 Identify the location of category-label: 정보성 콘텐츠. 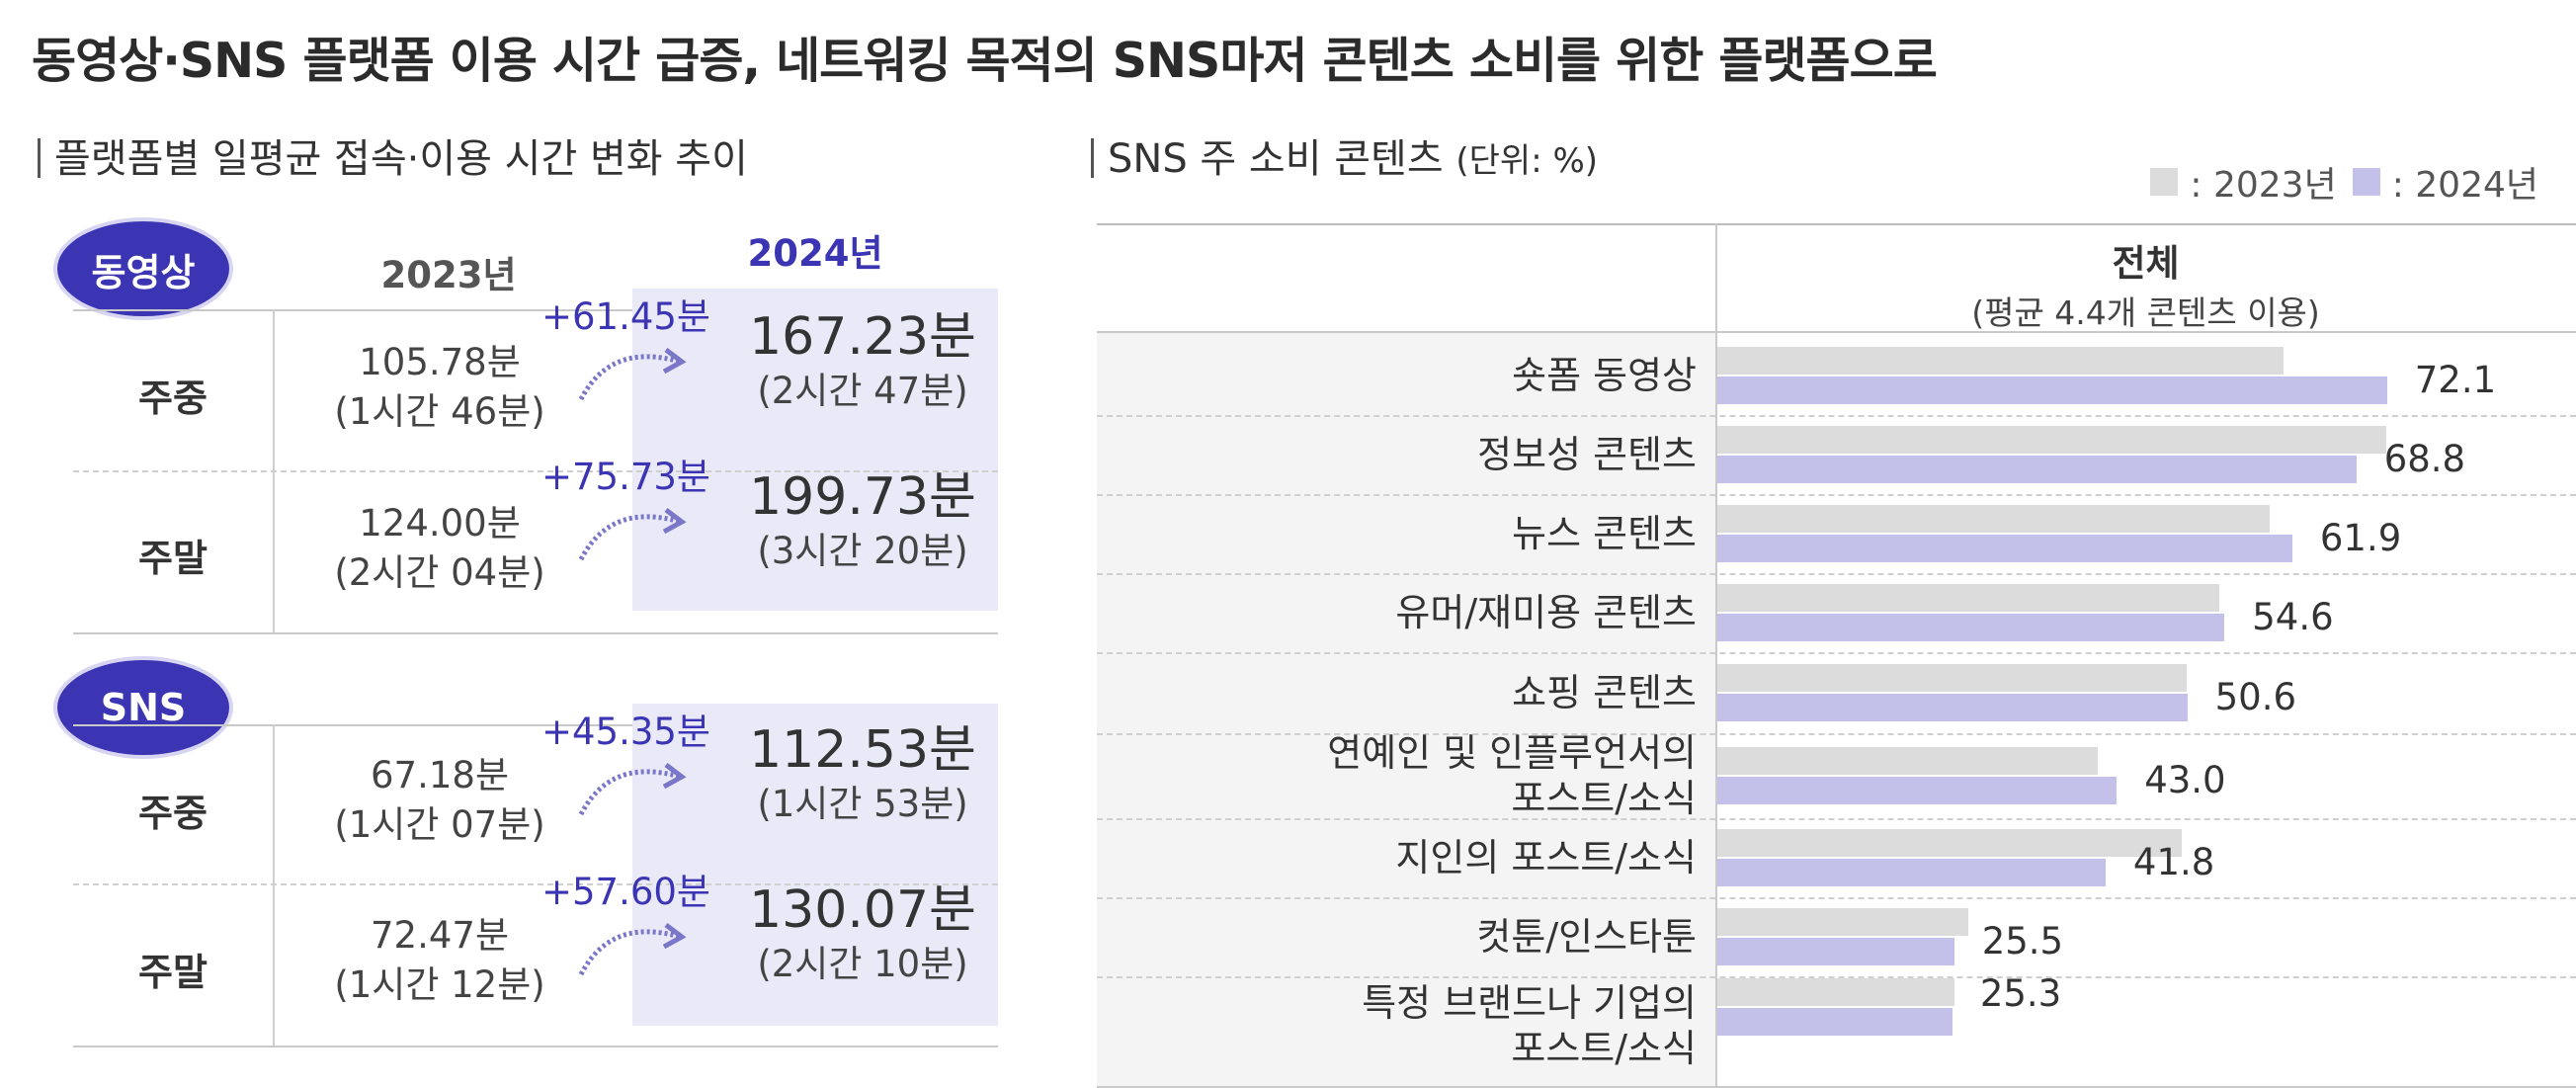
(1587, 455).